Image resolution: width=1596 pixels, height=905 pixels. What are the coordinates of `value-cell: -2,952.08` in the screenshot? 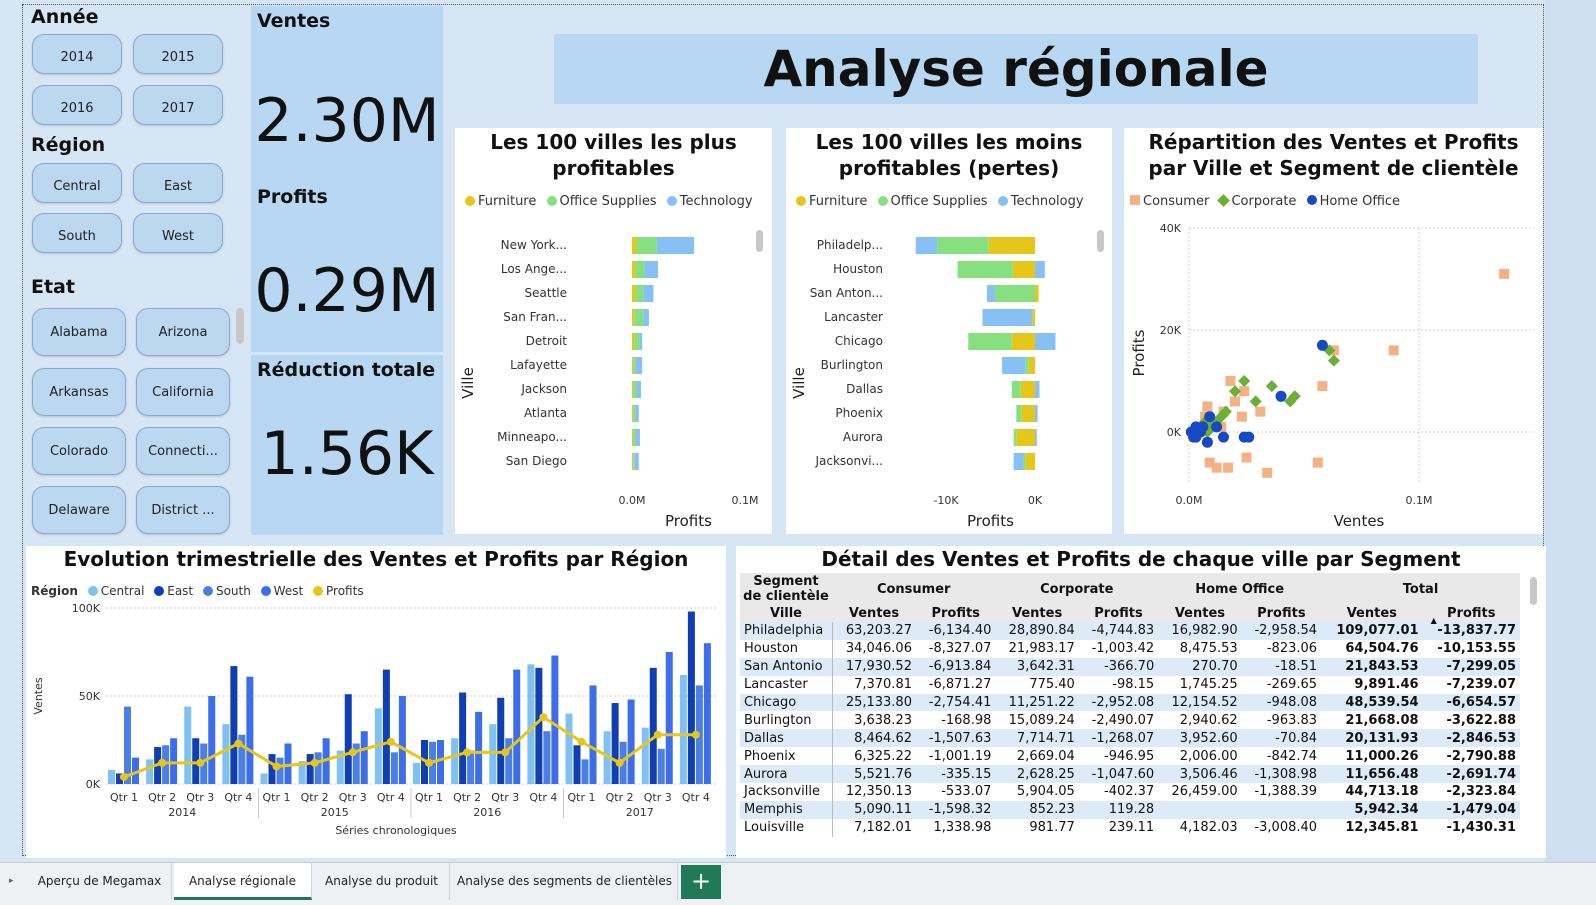 It's located at (1118, 702).